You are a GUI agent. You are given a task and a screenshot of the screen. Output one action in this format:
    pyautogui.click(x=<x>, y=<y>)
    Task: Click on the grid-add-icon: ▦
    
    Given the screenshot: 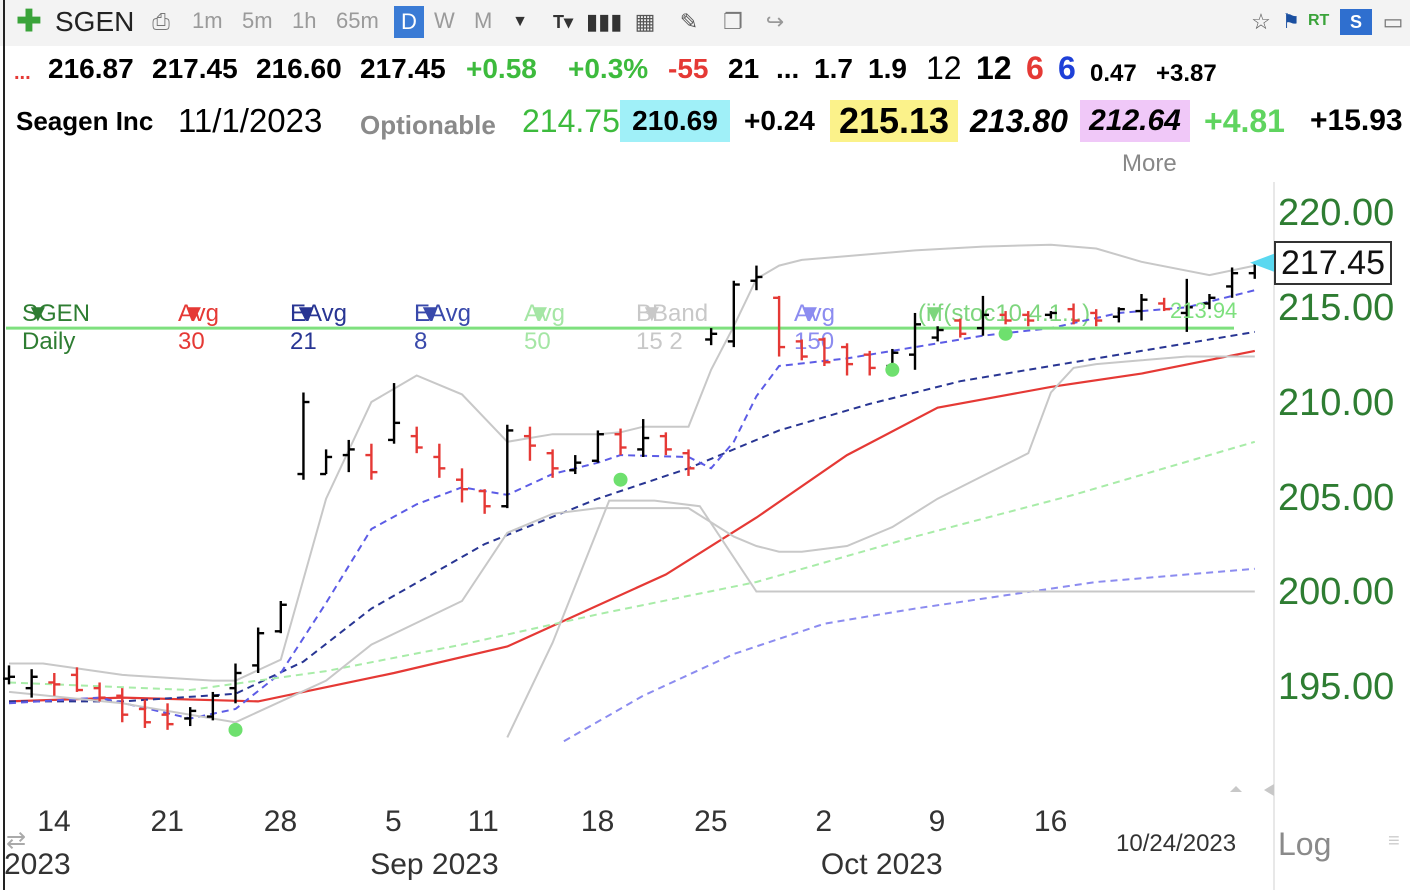 What is the action you would take?
    pyautogui.click(x=645, y=21)
    